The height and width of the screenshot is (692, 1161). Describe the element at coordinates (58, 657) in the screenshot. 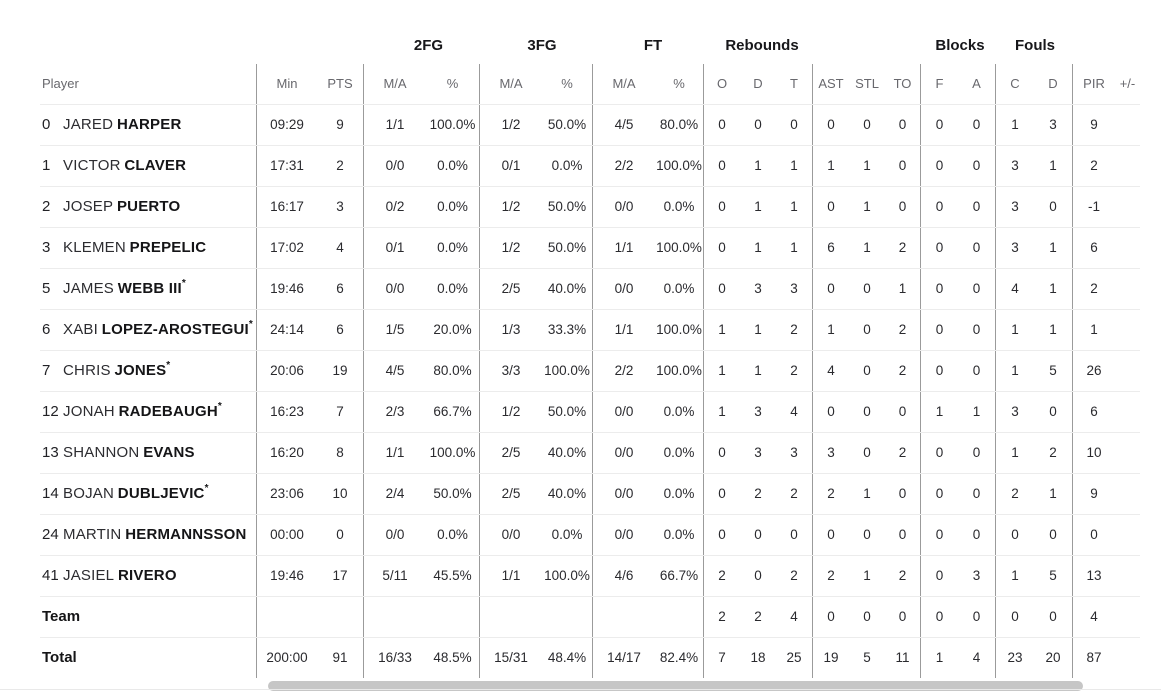

I see `player-name: Total` at that location.